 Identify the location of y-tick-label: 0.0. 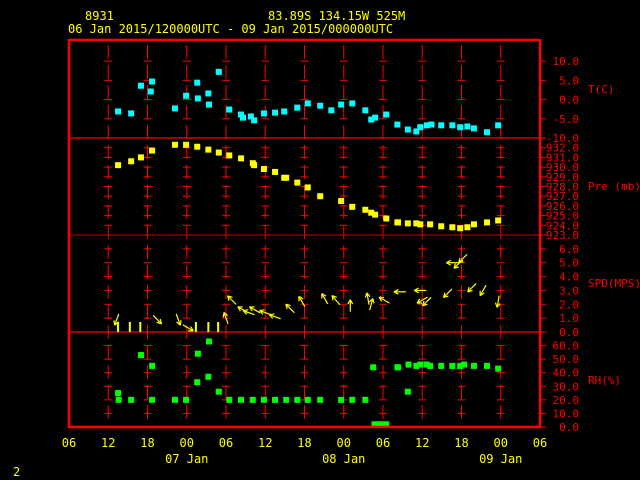
(569, 100).